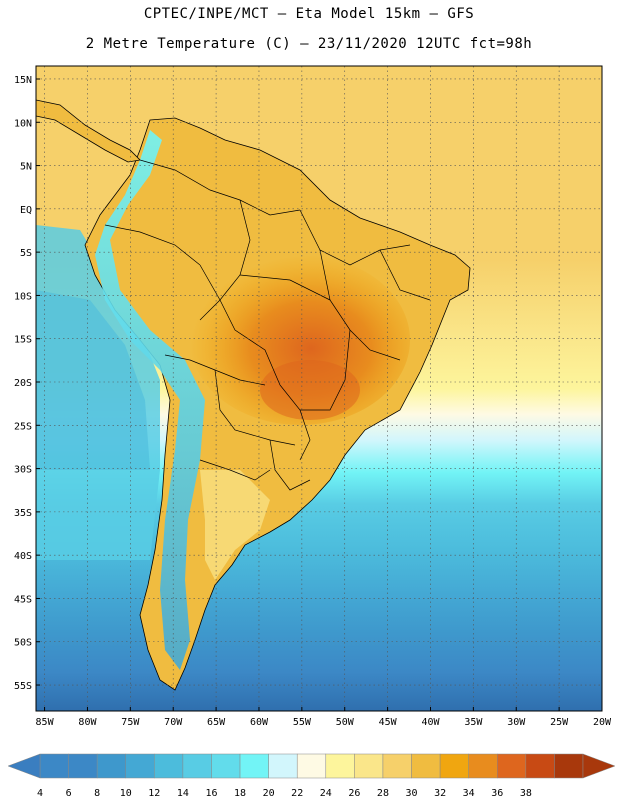  Describe the element at coordinates (150, 400) in the screenshot. I see `andes-cold-stripe` at that location.